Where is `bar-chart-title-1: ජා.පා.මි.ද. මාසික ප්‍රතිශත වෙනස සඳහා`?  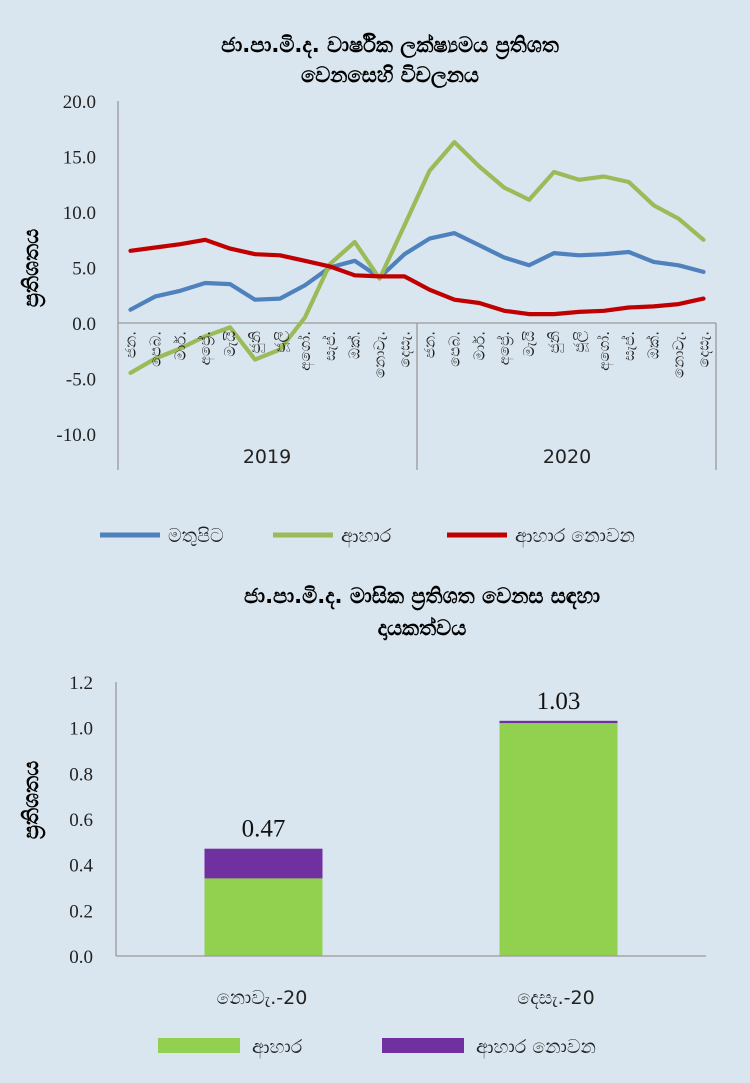 bar-chart-title-1: ජා.පා.මි.ද. මාසික ප්‍රතිශත වෙනස සඳහා is located at coordinates (422, 597).